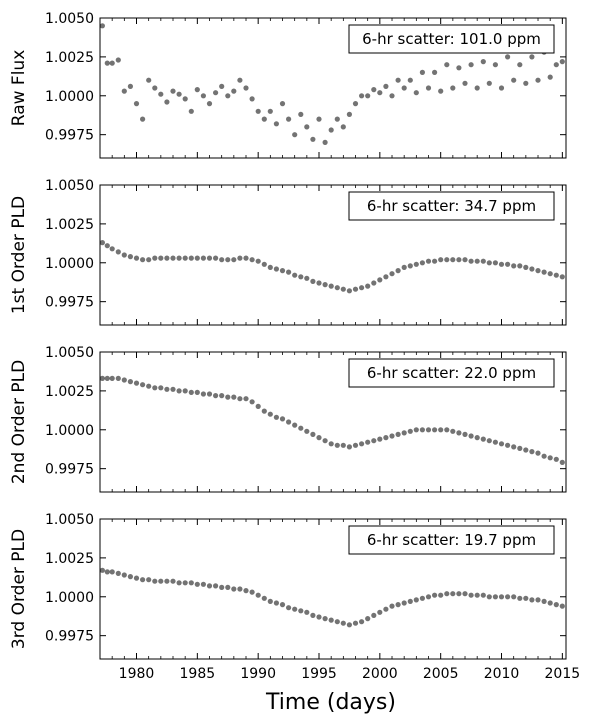  I want to click on y-tick-label: 1.0050, so click(69, 186).